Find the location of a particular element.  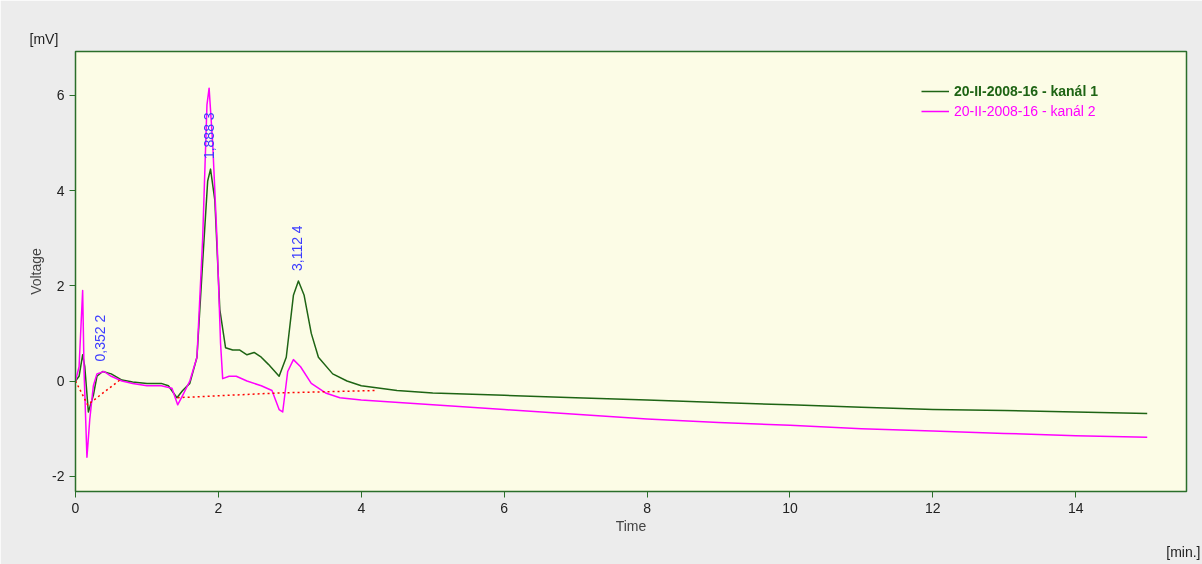

annotation: 0,352 2 is located at coordinates (99, 338).